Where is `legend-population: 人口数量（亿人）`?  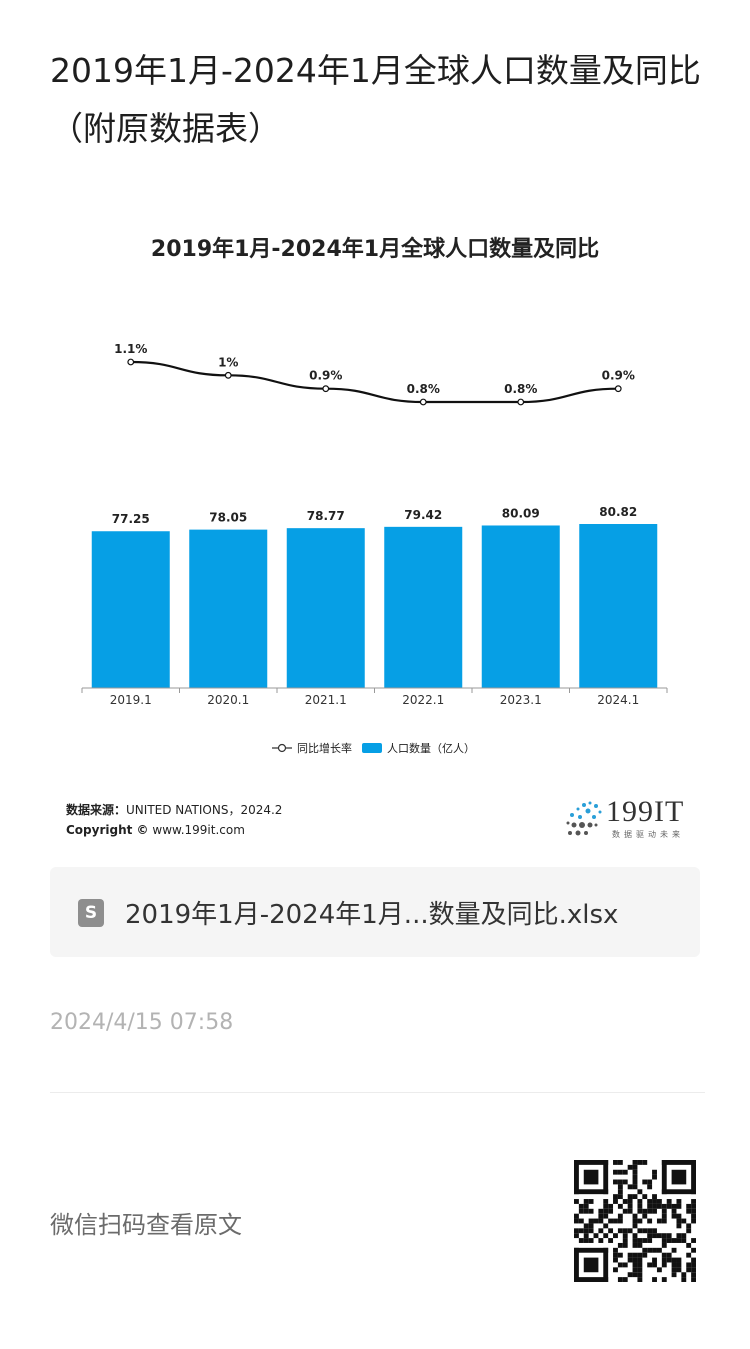
legend-population: 人口数量（亿人） is located at coordinates (431, 748).